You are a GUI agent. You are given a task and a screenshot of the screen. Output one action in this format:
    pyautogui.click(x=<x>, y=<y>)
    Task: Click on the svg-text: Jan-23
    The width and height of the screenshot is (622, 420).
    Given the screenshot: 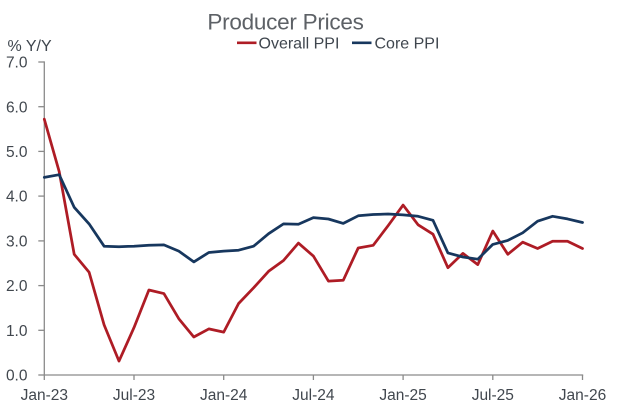 What is the action you would take?
    pyautogui.click(x=44, y=395)
    